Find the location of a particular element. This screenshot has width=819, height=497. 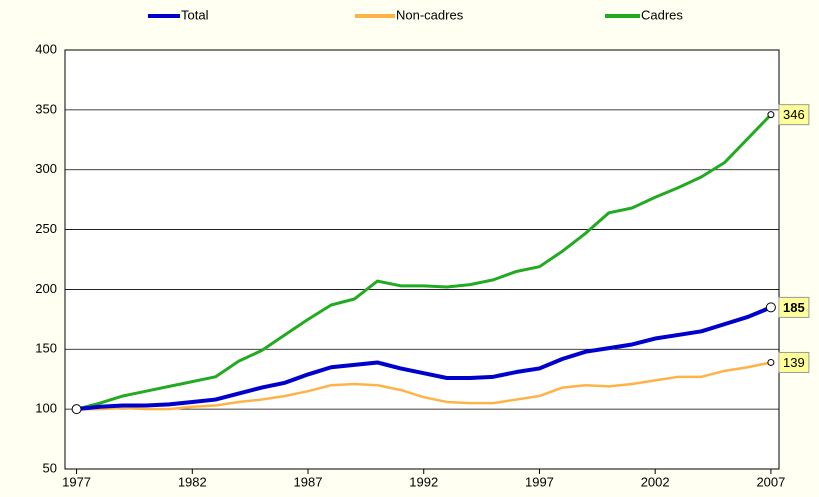

x-tick-label: 1982 is located at coordinates (192, 481).